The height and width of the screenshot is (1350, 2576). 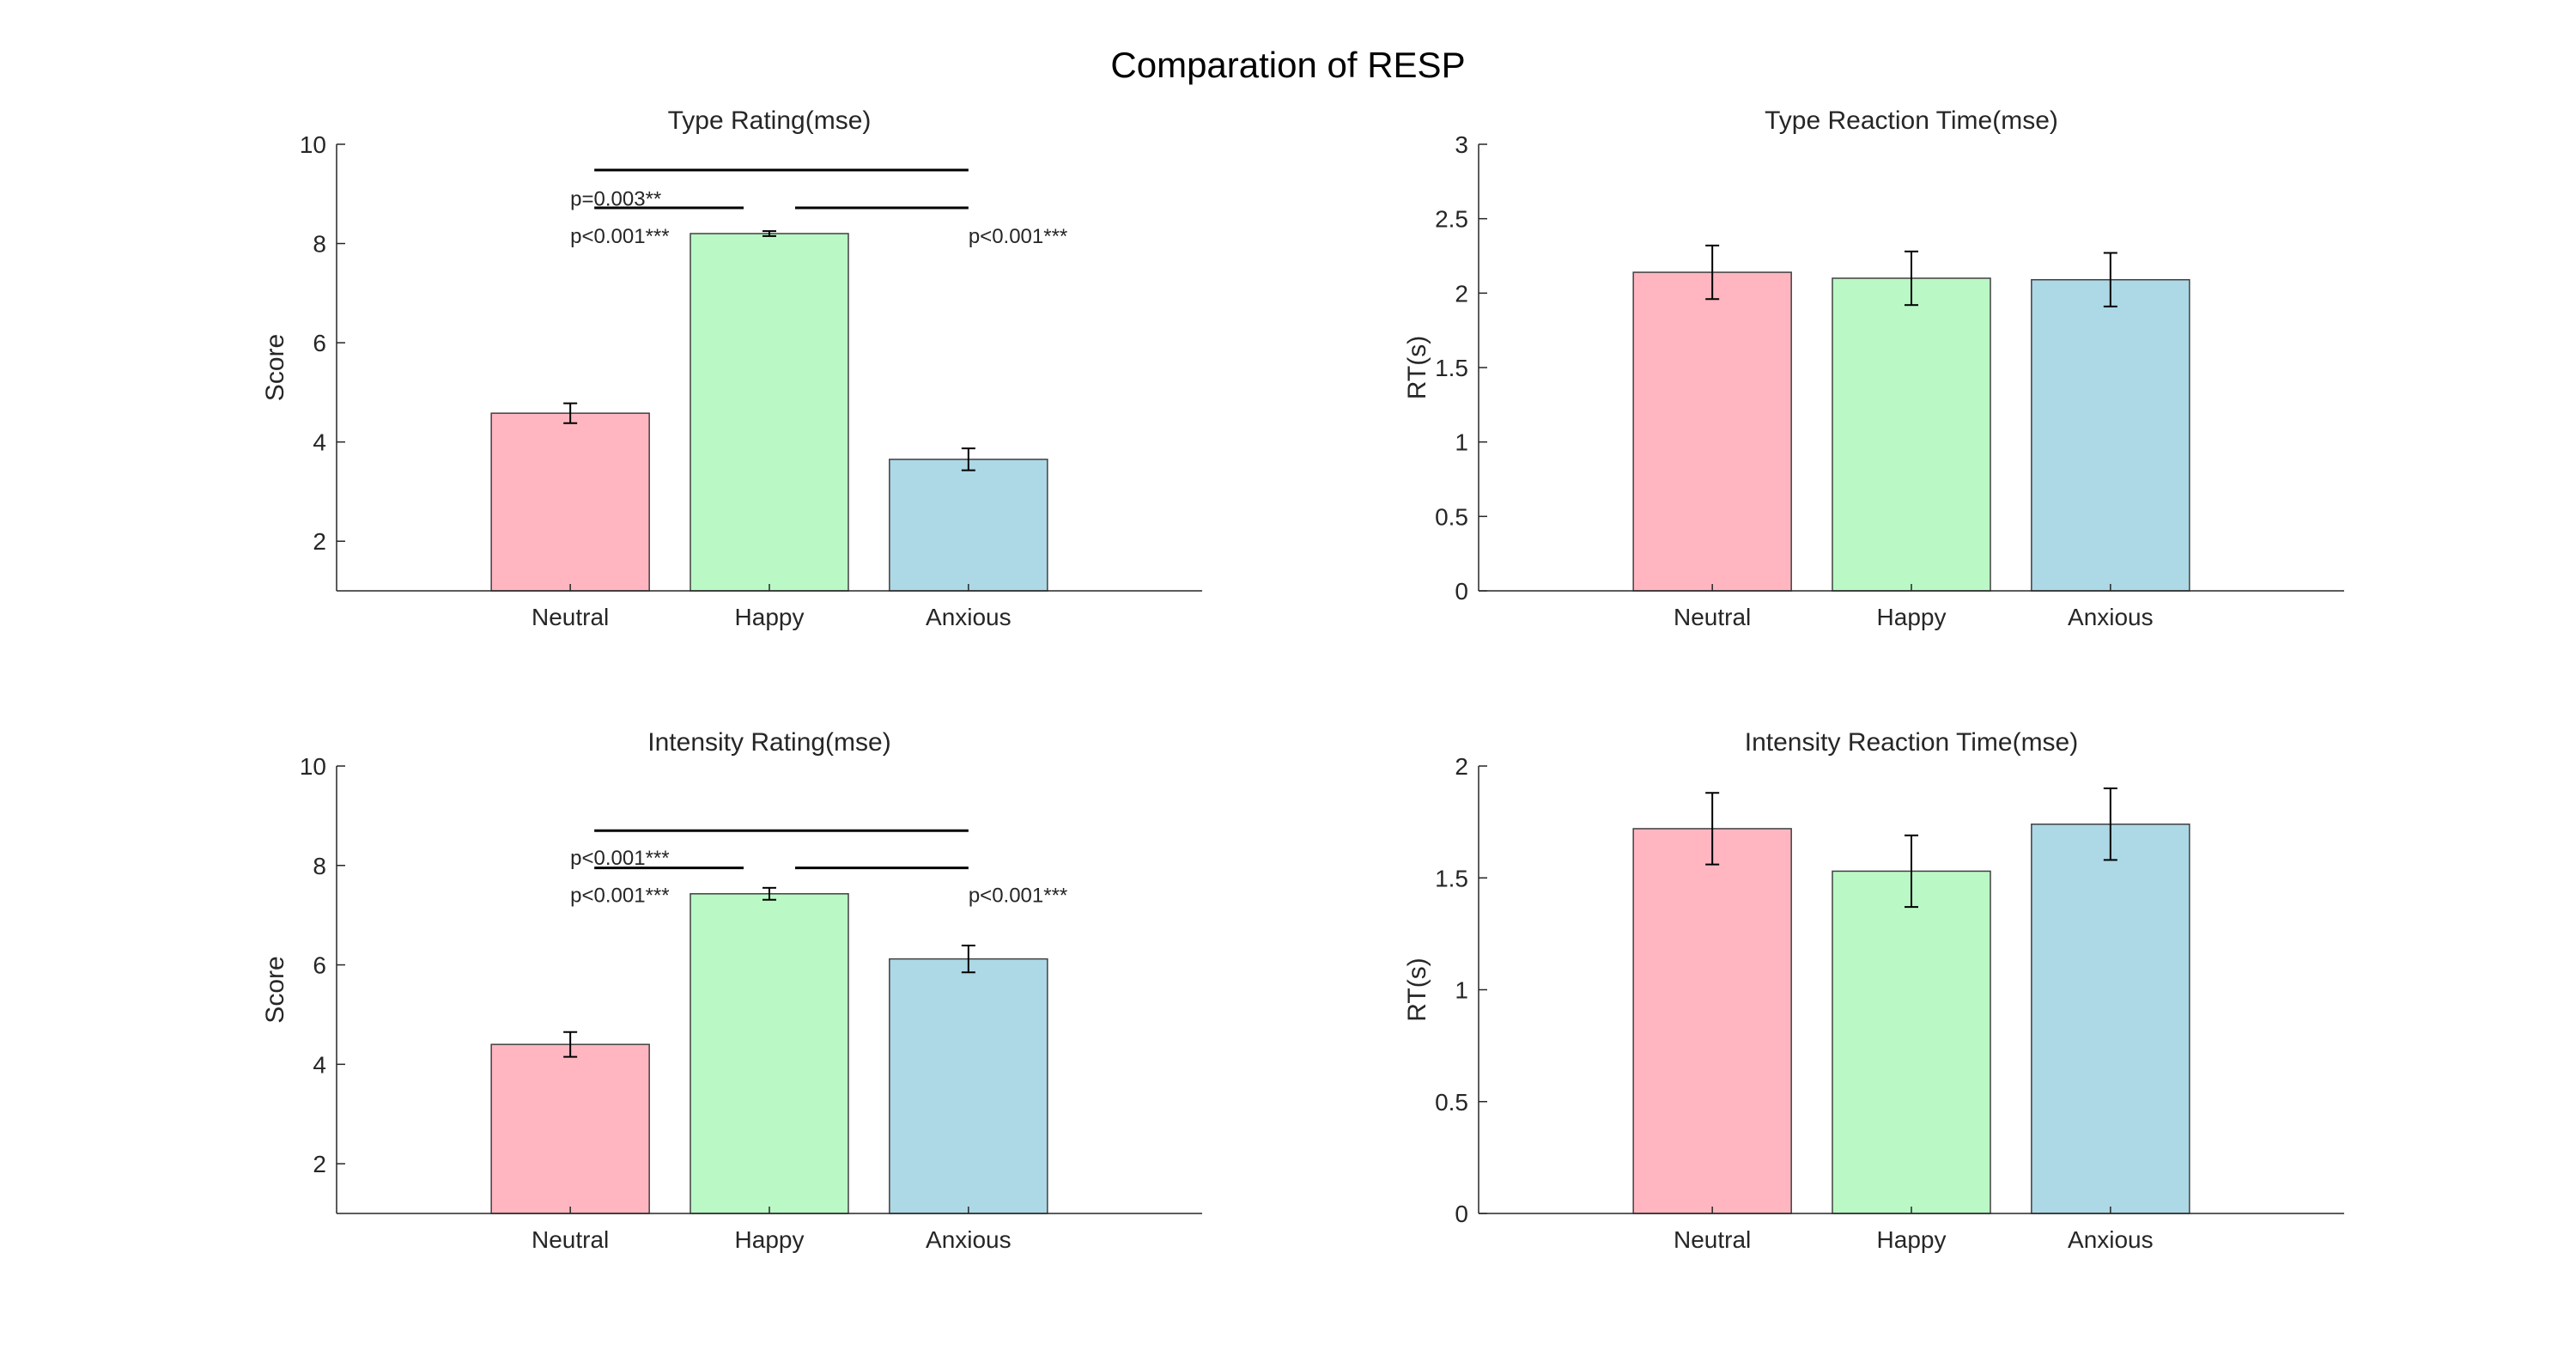 I want to click on y-tick-label: 2.5, so click(x=1451, y=219).